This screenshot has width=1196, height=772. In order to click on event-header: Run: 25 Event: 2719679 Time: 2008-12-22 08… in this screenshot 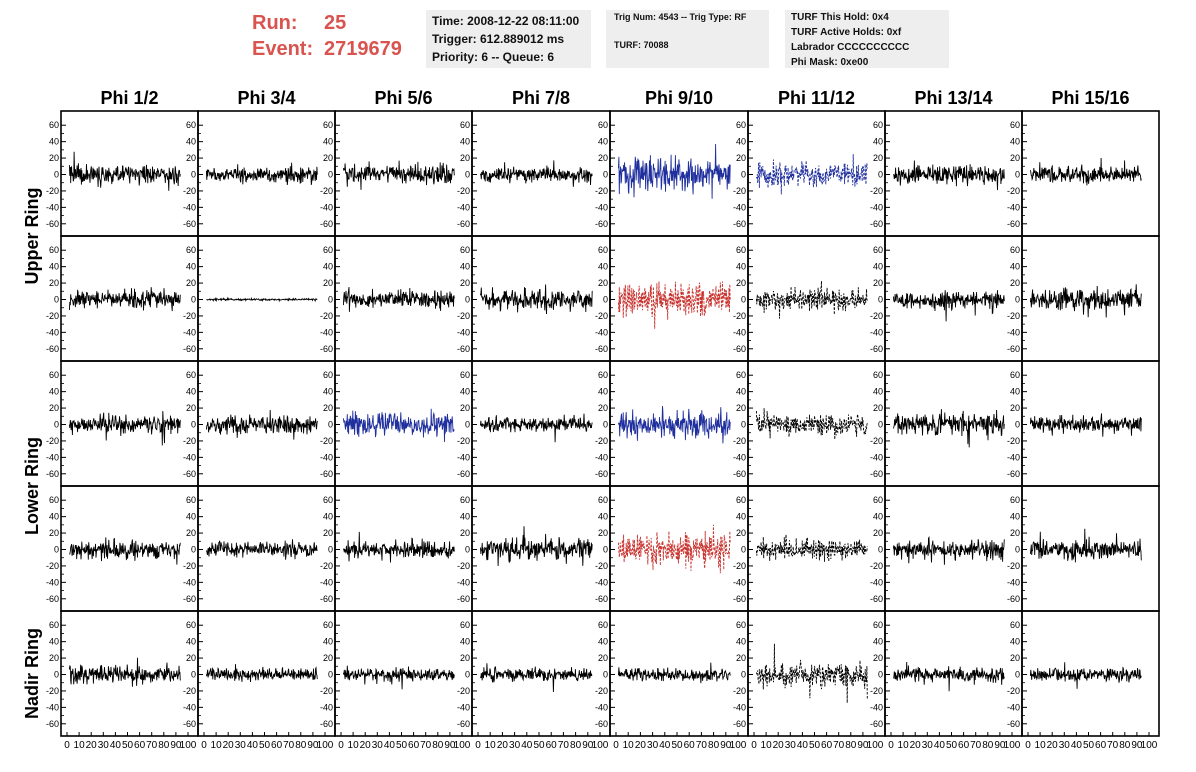, I will do `click(598, 40)`.